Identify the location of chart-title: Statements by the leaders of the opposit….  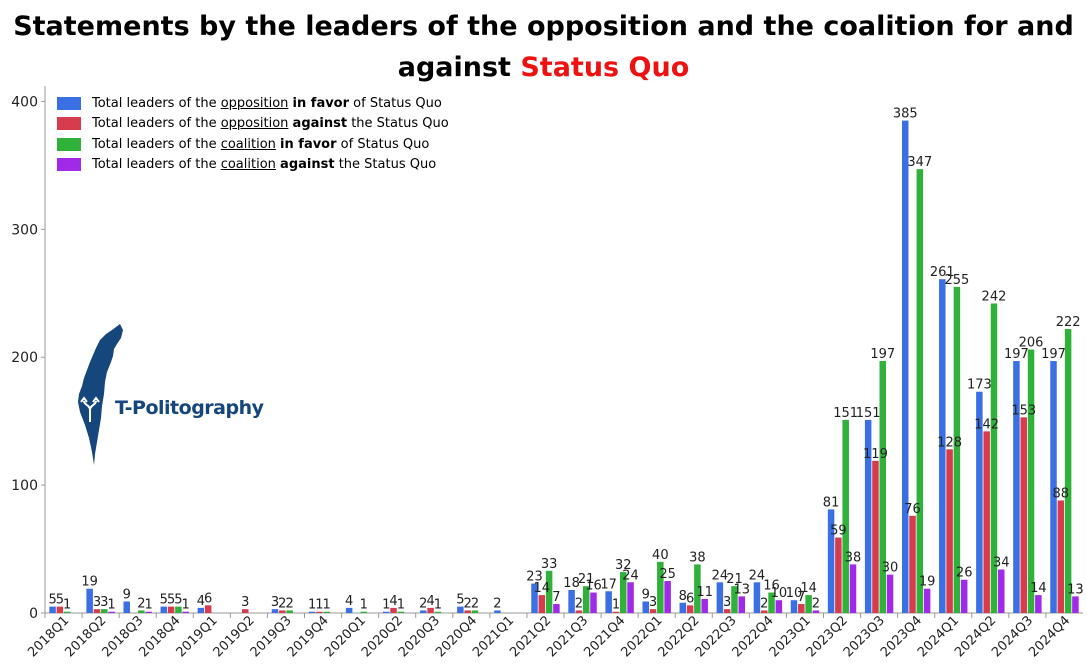
(543, 47).